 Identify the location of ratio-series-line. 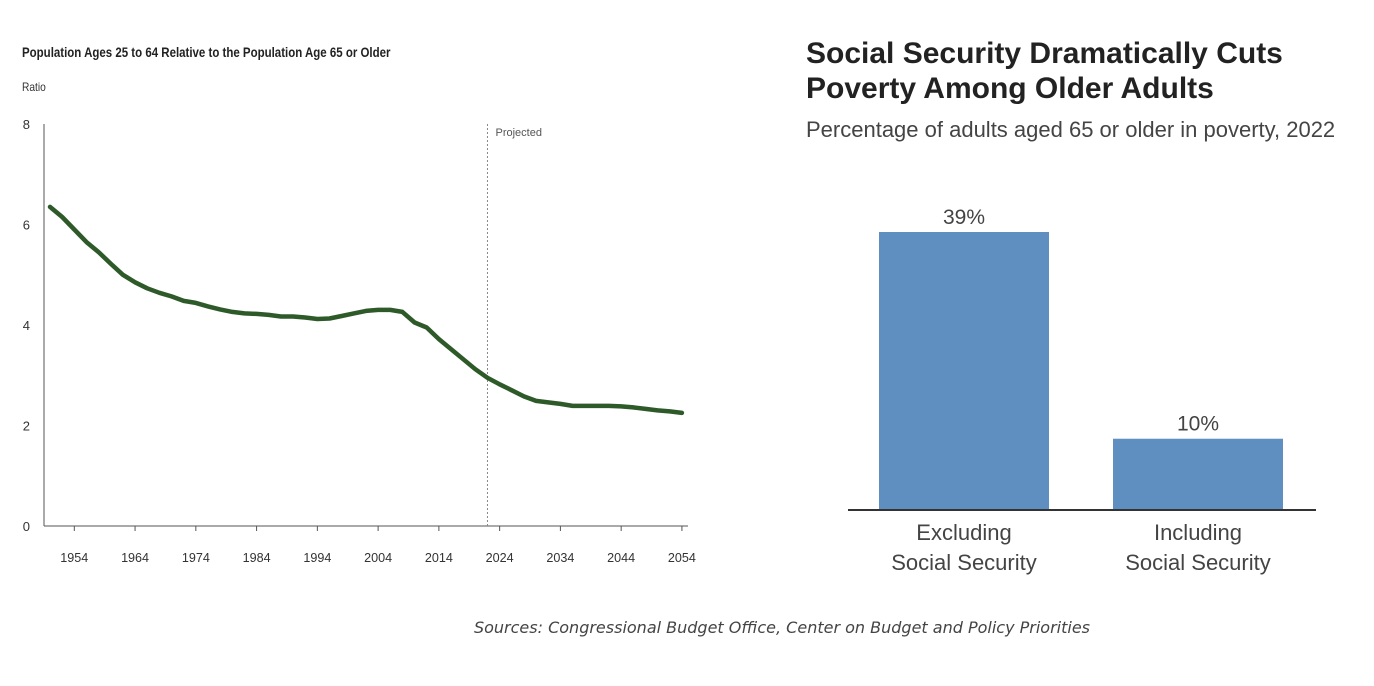
(366, 310).